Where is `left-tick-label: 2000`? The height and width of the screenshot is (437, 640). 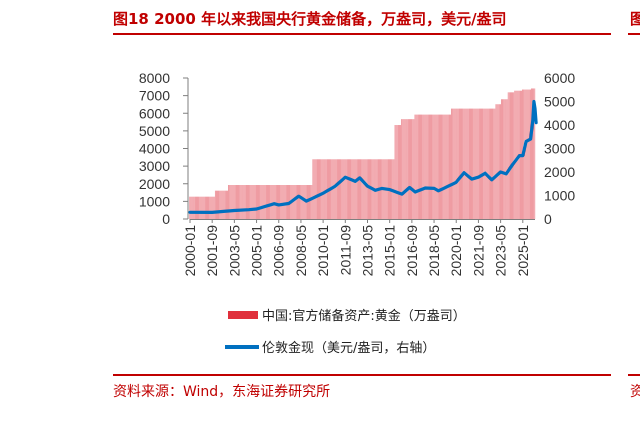 left-tick-label: 2000 is located at coordinates (154, 184).